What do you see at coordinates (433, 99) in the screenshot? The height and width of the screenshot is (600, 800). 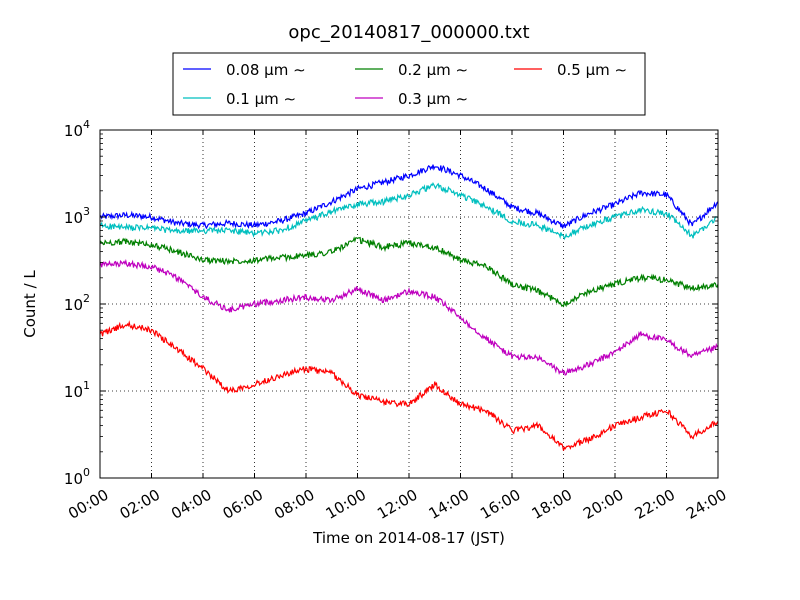 I see `legend-label: 0.3 μm ∼` at bounding box center [433, 99].